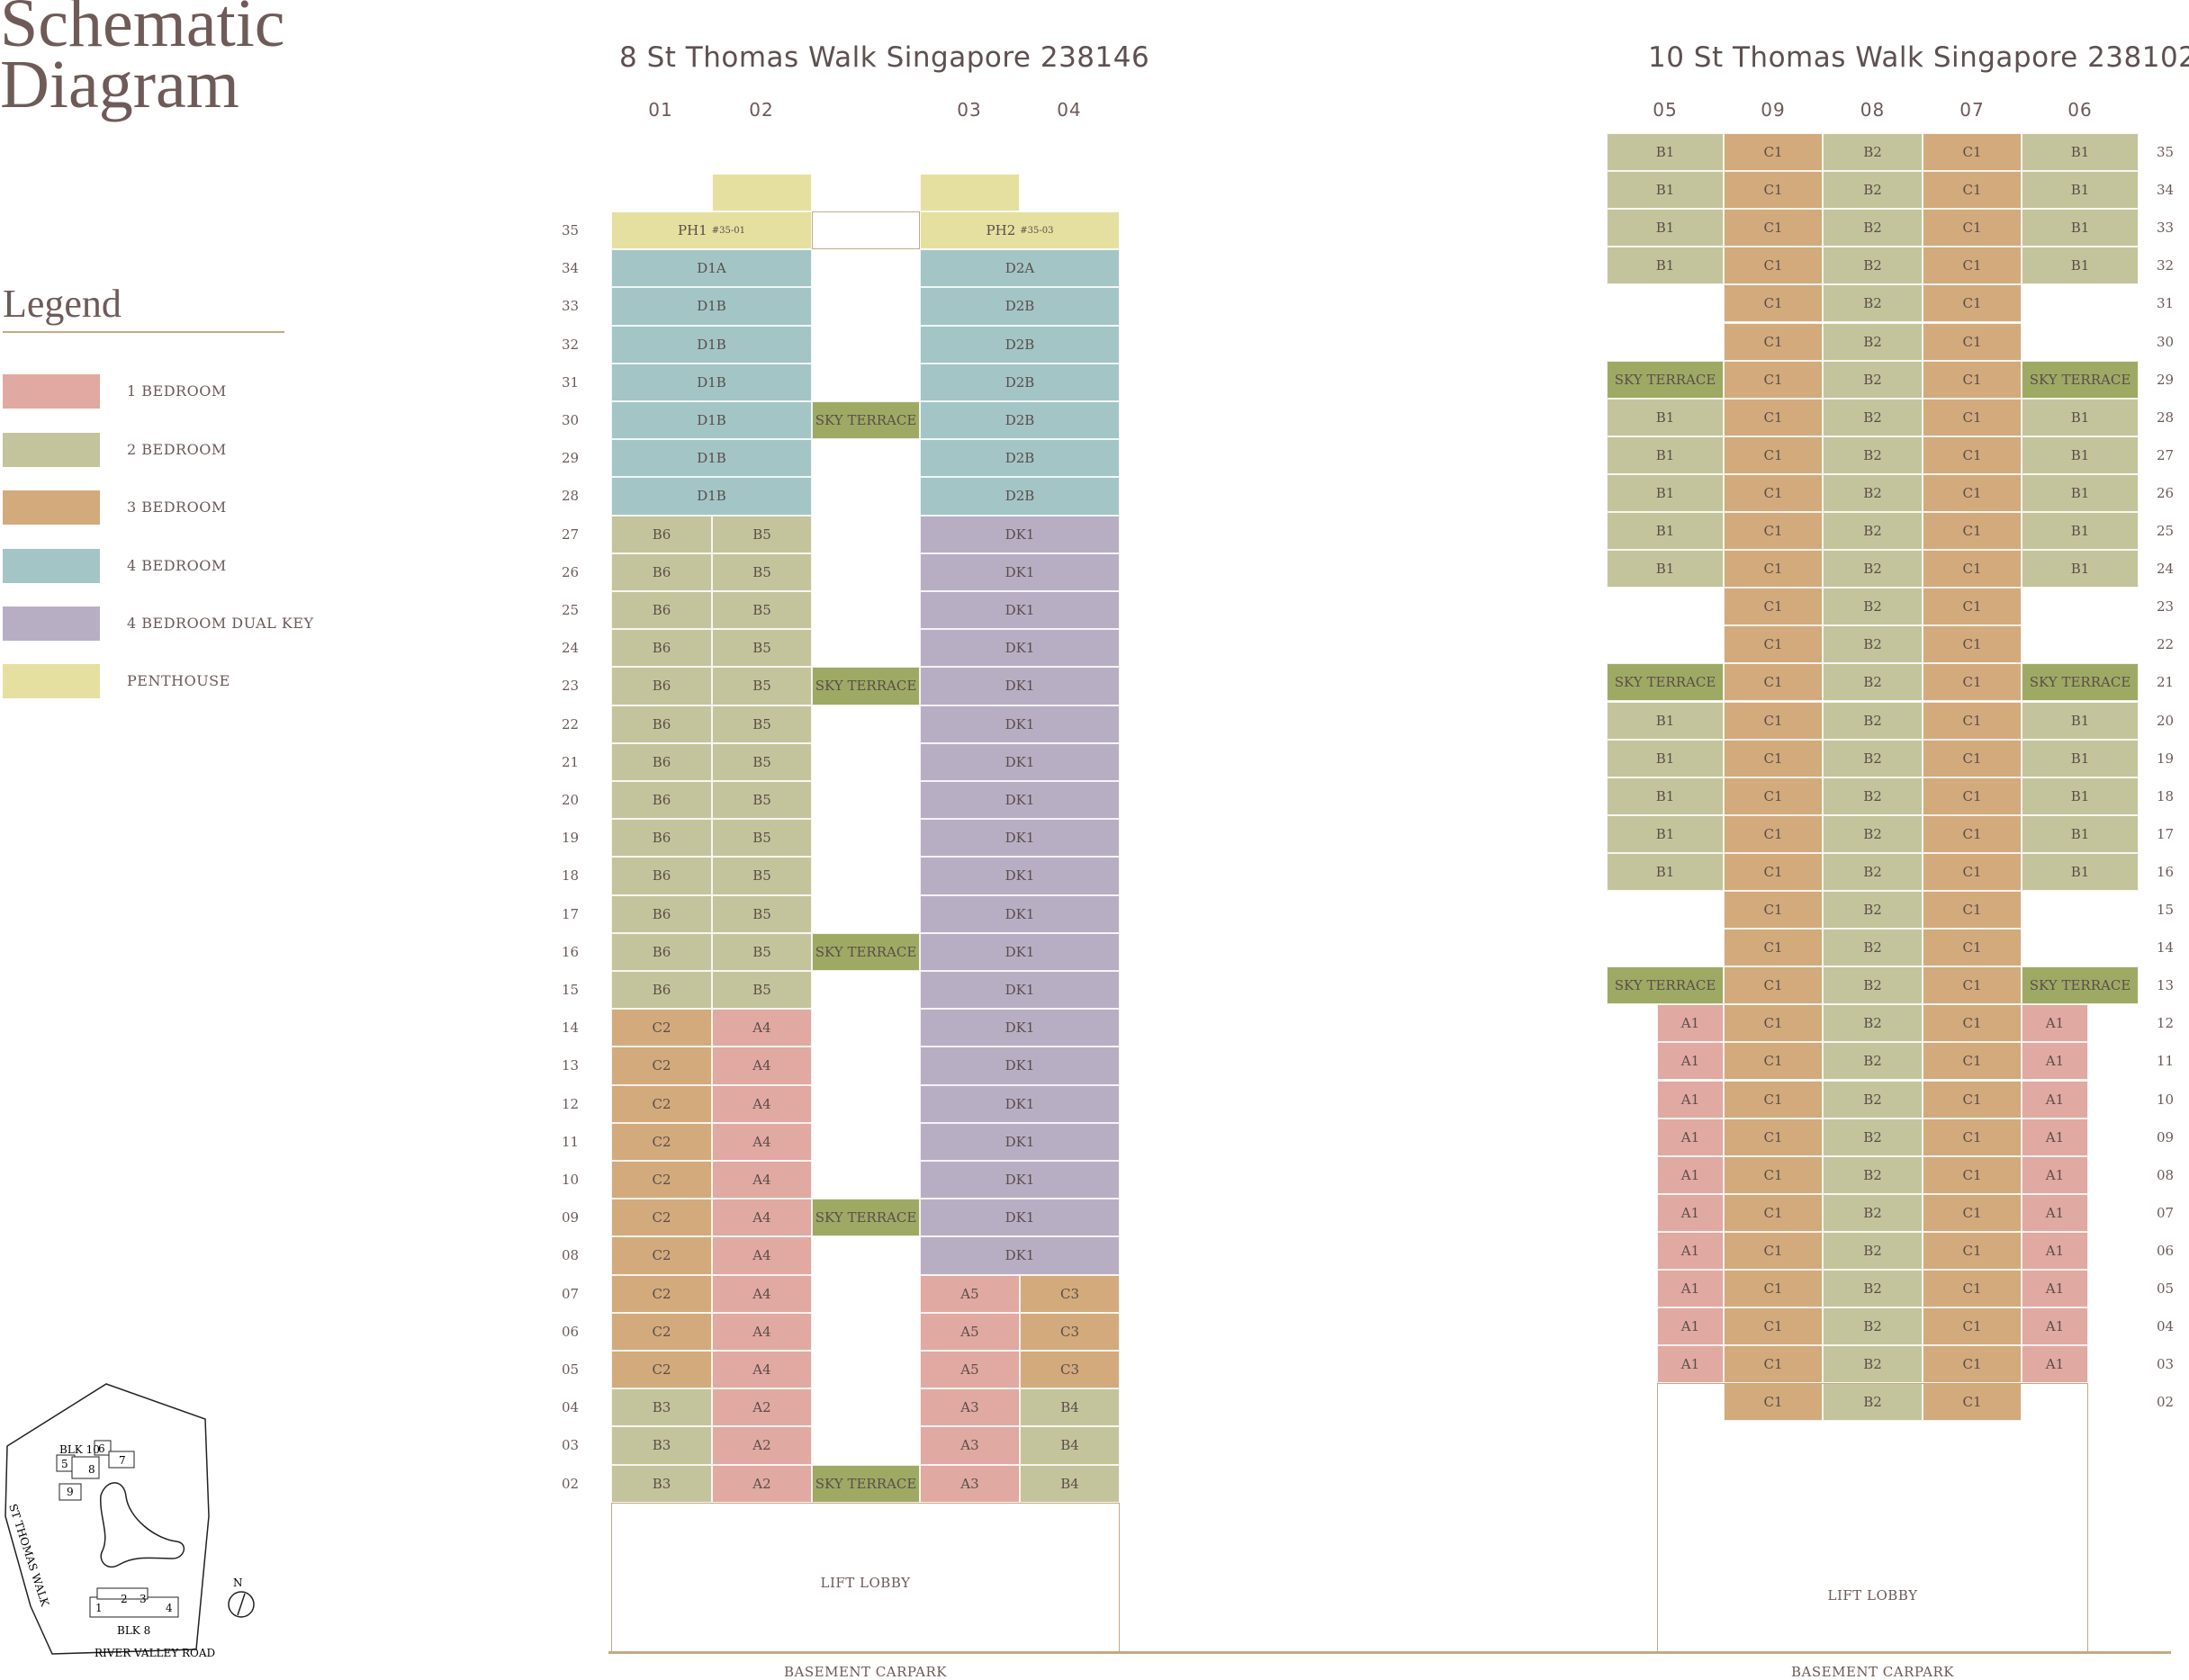 The height and width of the screenshot is (1680, 2189). Describe the element at coordinates (143, 1599) in the screenshot. I see `site-stack-3: 3` at that location.